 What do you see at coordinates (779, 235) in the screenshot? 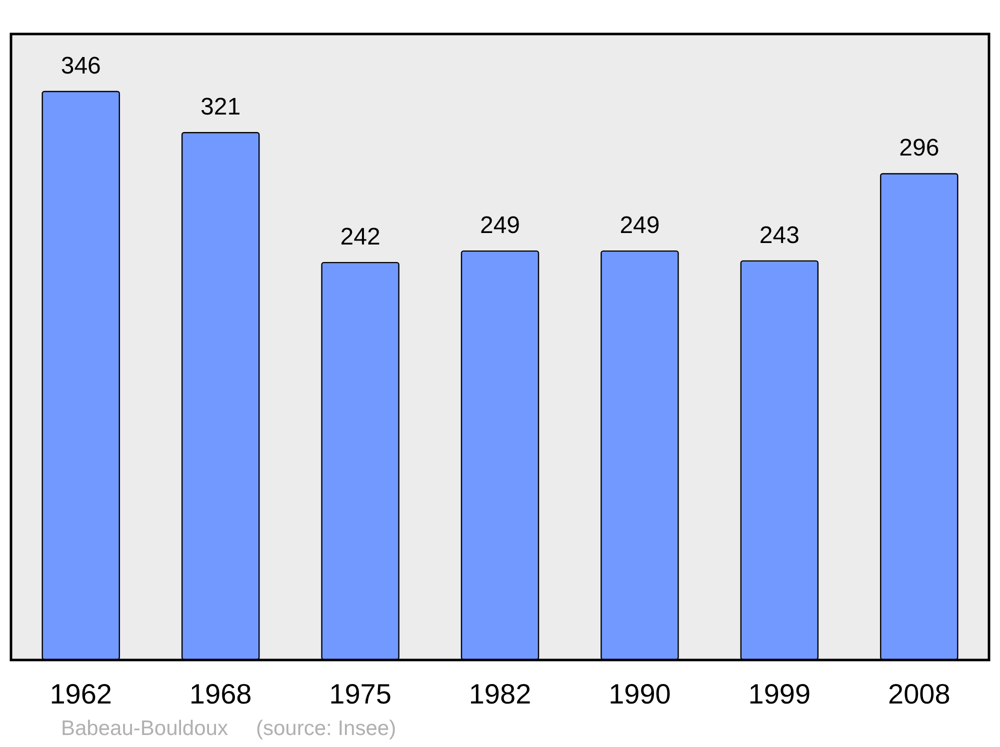
I see `data-label: 243` at bounding box center [779, 235].